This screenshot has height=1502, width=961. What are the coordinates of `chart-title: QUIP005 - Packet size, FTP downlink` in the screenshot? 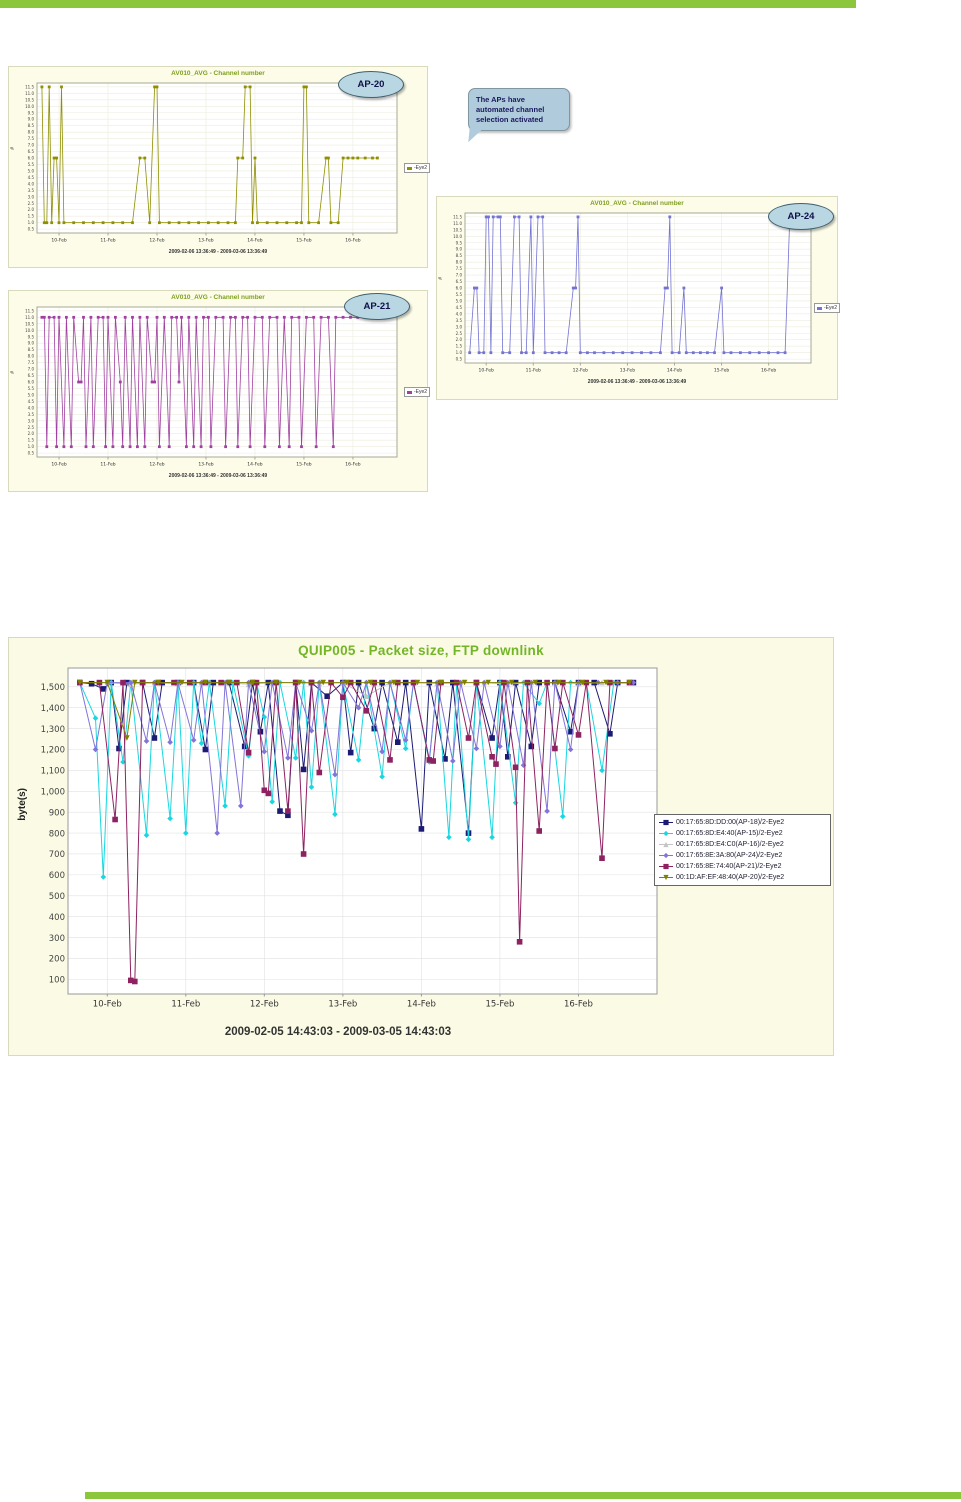 It's located at (421, 650).